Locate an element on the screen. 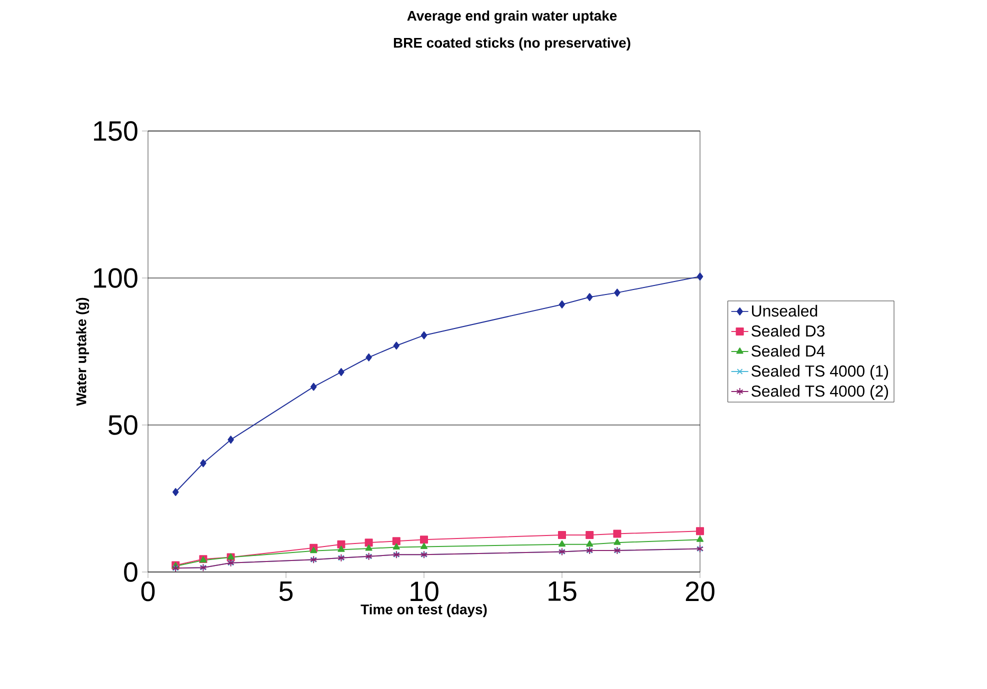 The width and height of the screenshot is (987, 689). legend-label: Sealed D3 is located at coordinates (788, 330).